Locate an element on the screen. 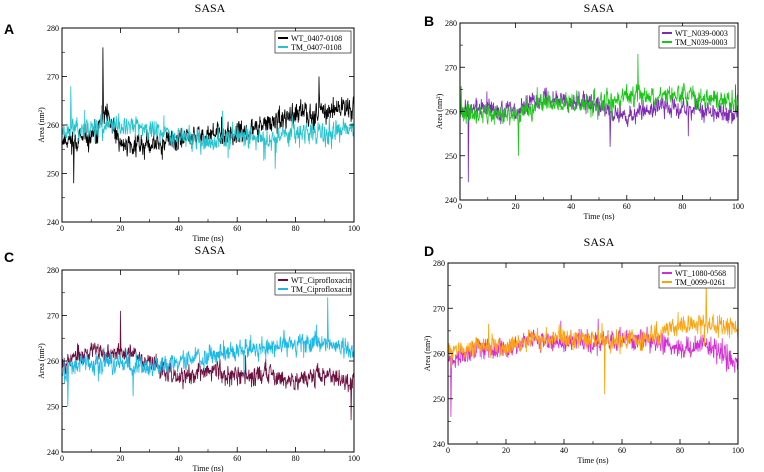 This screenshot has width=764, height=472. series-line-wt_ciprofloxacin is located at coordinates (208, 365).